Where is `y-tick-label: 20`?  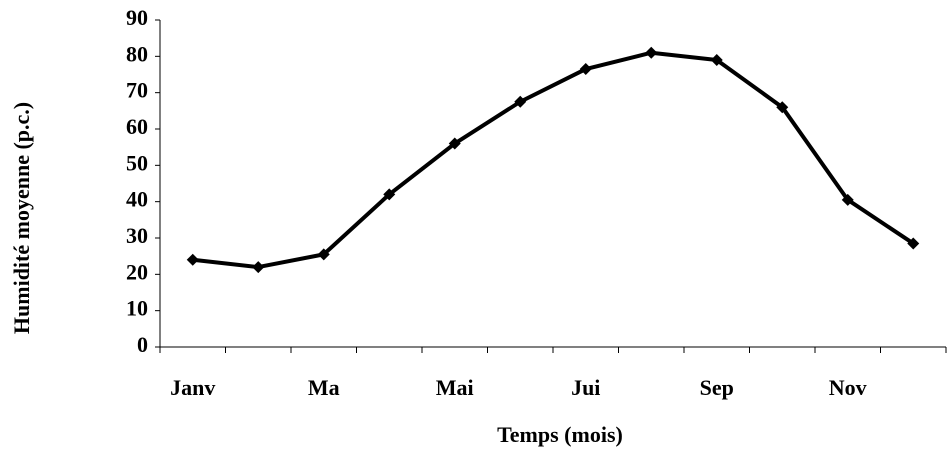 y-tick-label: 20 is located at coordinates (137, 271).